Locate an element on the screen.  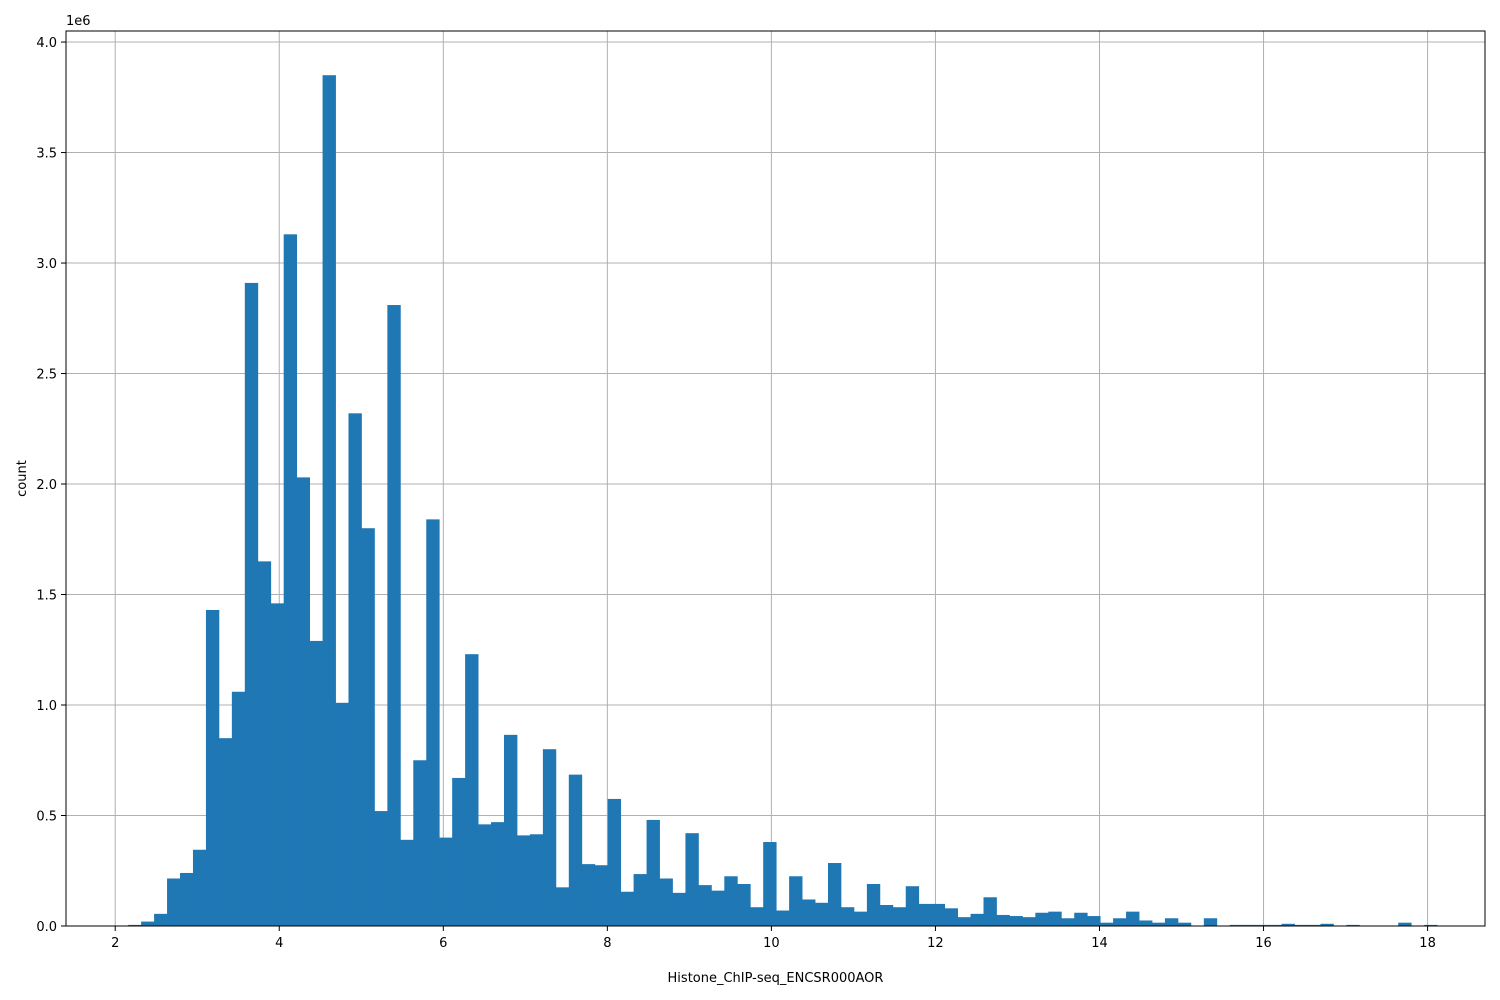
x-tick-label: 4 is located at coordinates (279, 943).